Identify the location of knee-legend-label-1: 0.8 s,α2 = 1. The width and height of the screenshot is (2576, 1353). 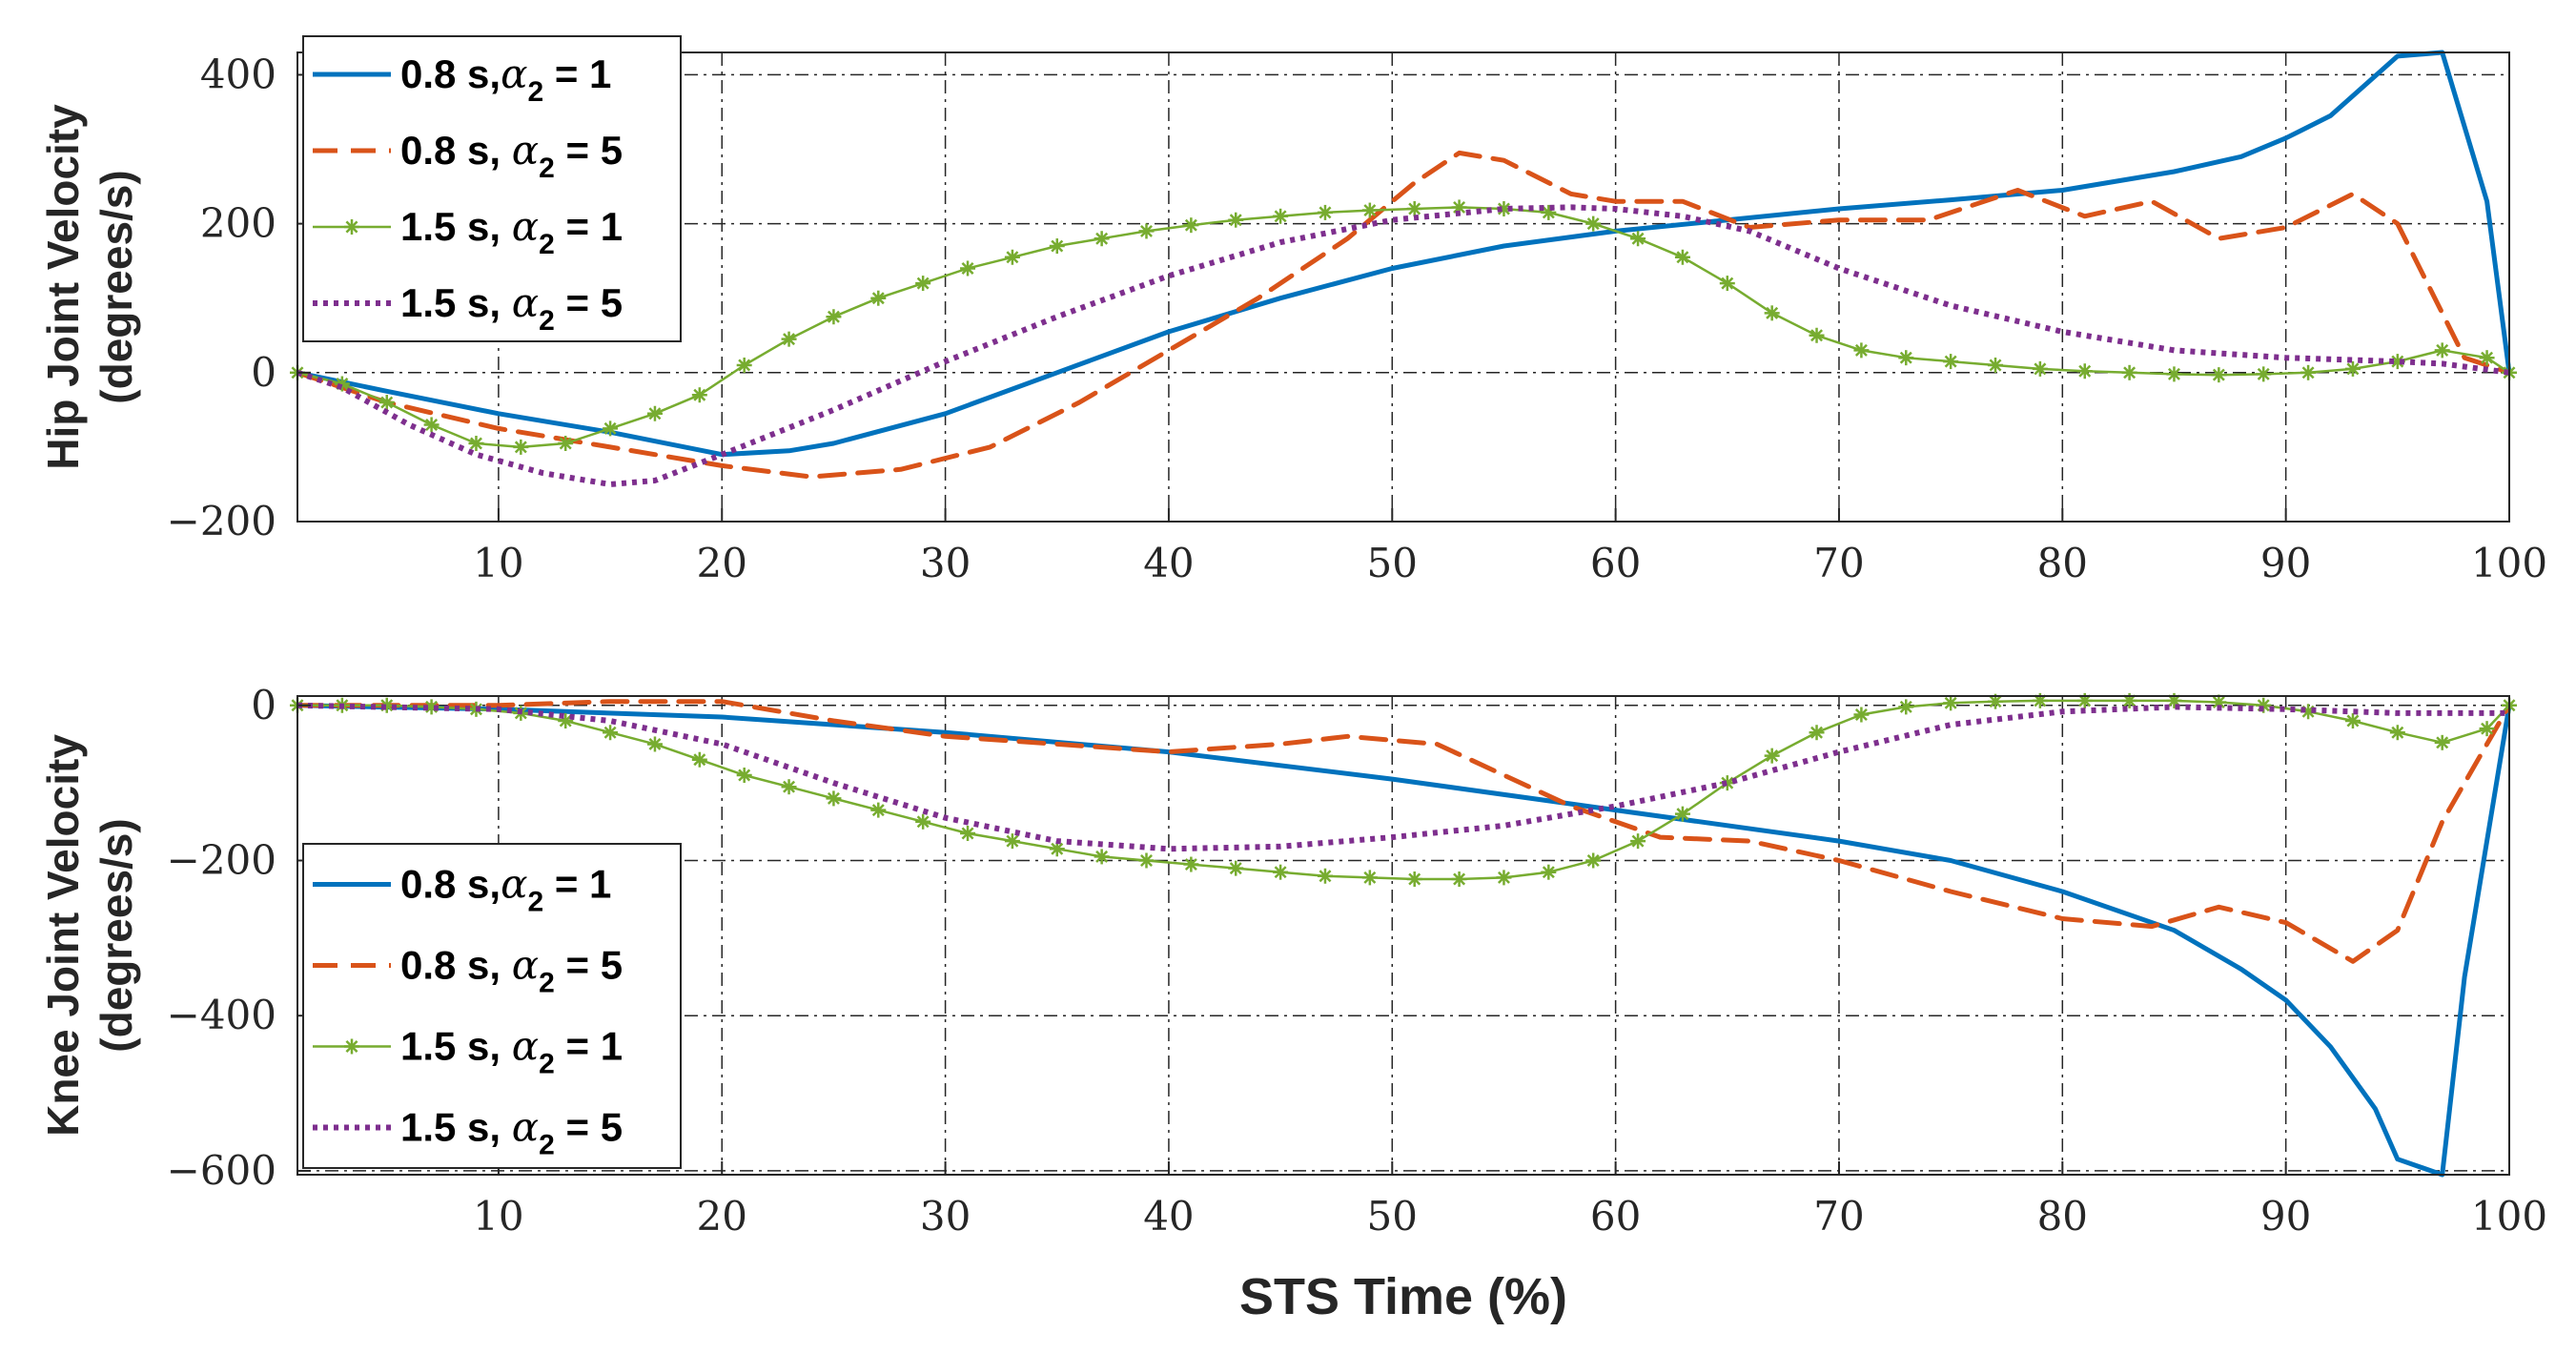
(505, 889).